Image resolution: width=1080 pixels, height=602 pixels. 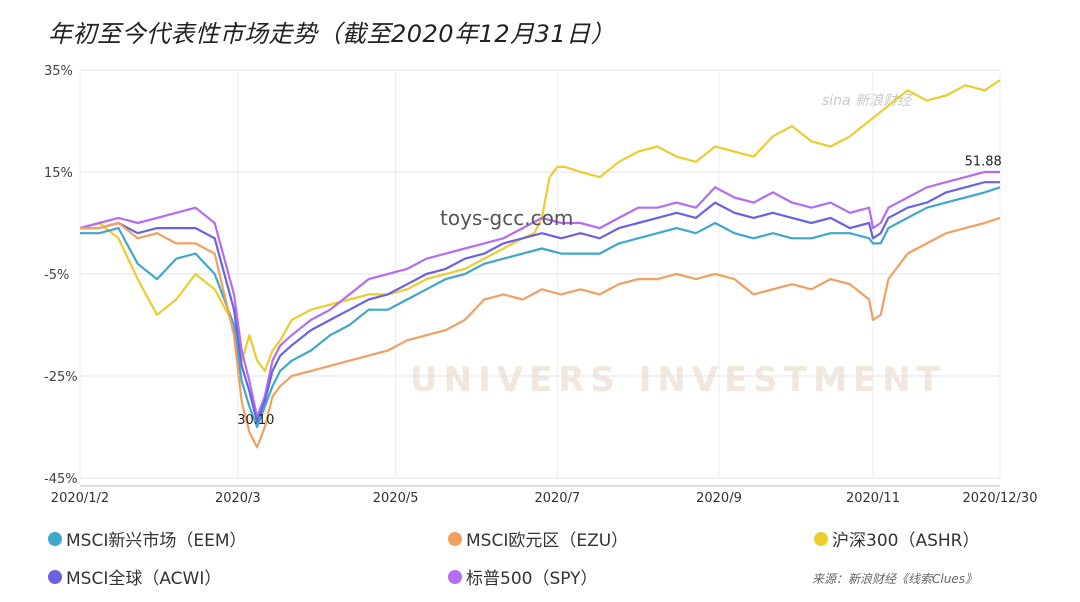 I want to click on legend-item-ashr: 沪深300（ASHR）, so click(x=896, y=538).